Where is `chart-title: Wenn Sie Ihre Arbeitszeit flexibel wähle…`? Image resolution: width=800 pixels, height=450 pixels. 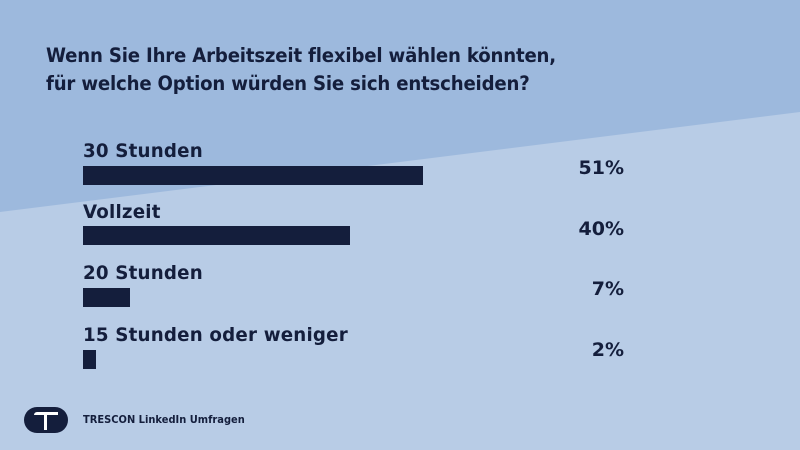
chart-title: Wenn Sie Ihre Arbeitszeit flexibel wähle… is located at coordinates (301, 70).